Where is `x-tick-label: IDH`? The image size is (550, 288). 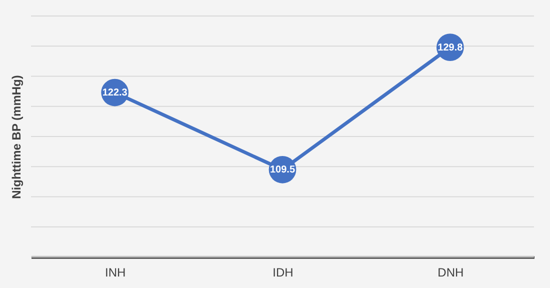
x-tick-label: IDH is located at coordinates (283, 273).